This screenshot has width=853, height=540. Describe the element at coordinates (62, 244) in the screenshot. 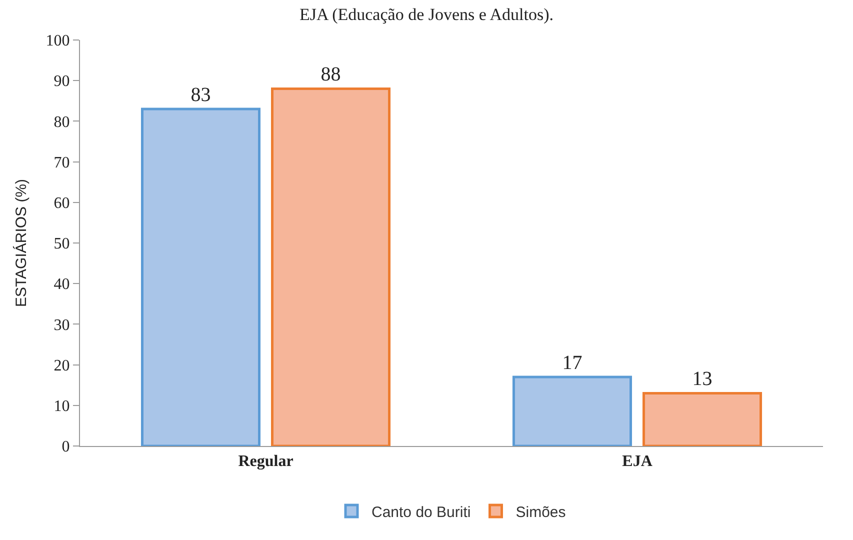

I see `y-tick-label: 50` at that location.